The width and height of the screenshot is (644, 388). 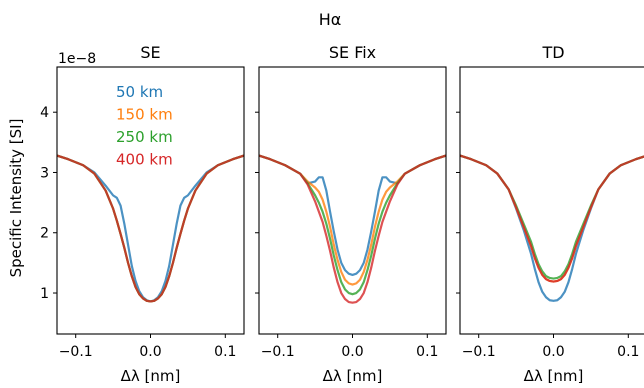 I want to click on figure-suptitle: Hα, so click(x=330, y=19).